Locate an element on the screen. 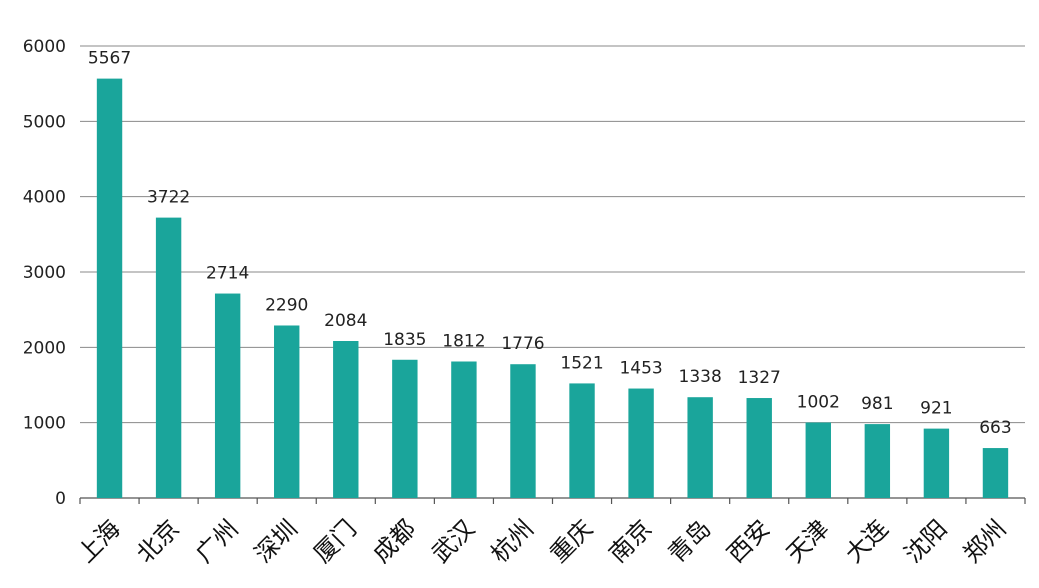 The height and width of the screenshot is (588, 1039). bar-大连 is located at coordinates (877, 461).